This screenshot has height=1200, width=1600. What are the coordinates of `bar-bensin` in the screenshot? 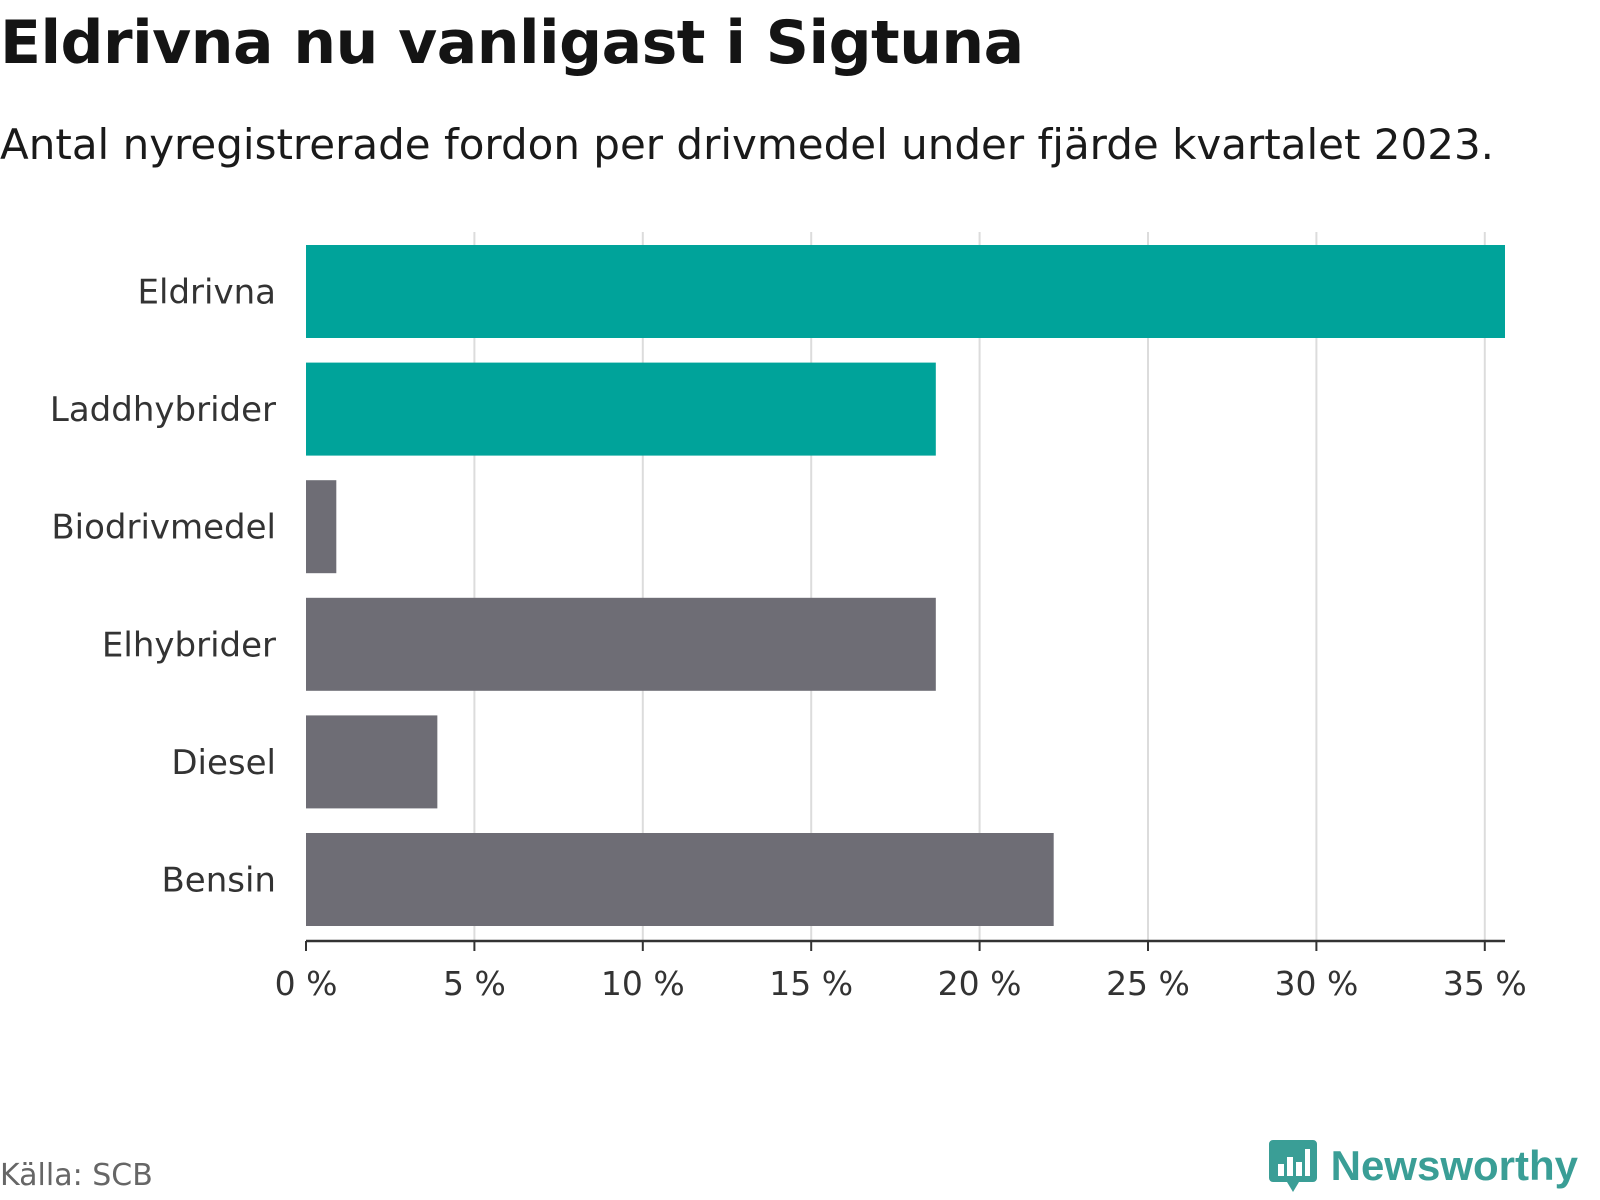 It's located at (680, 879).